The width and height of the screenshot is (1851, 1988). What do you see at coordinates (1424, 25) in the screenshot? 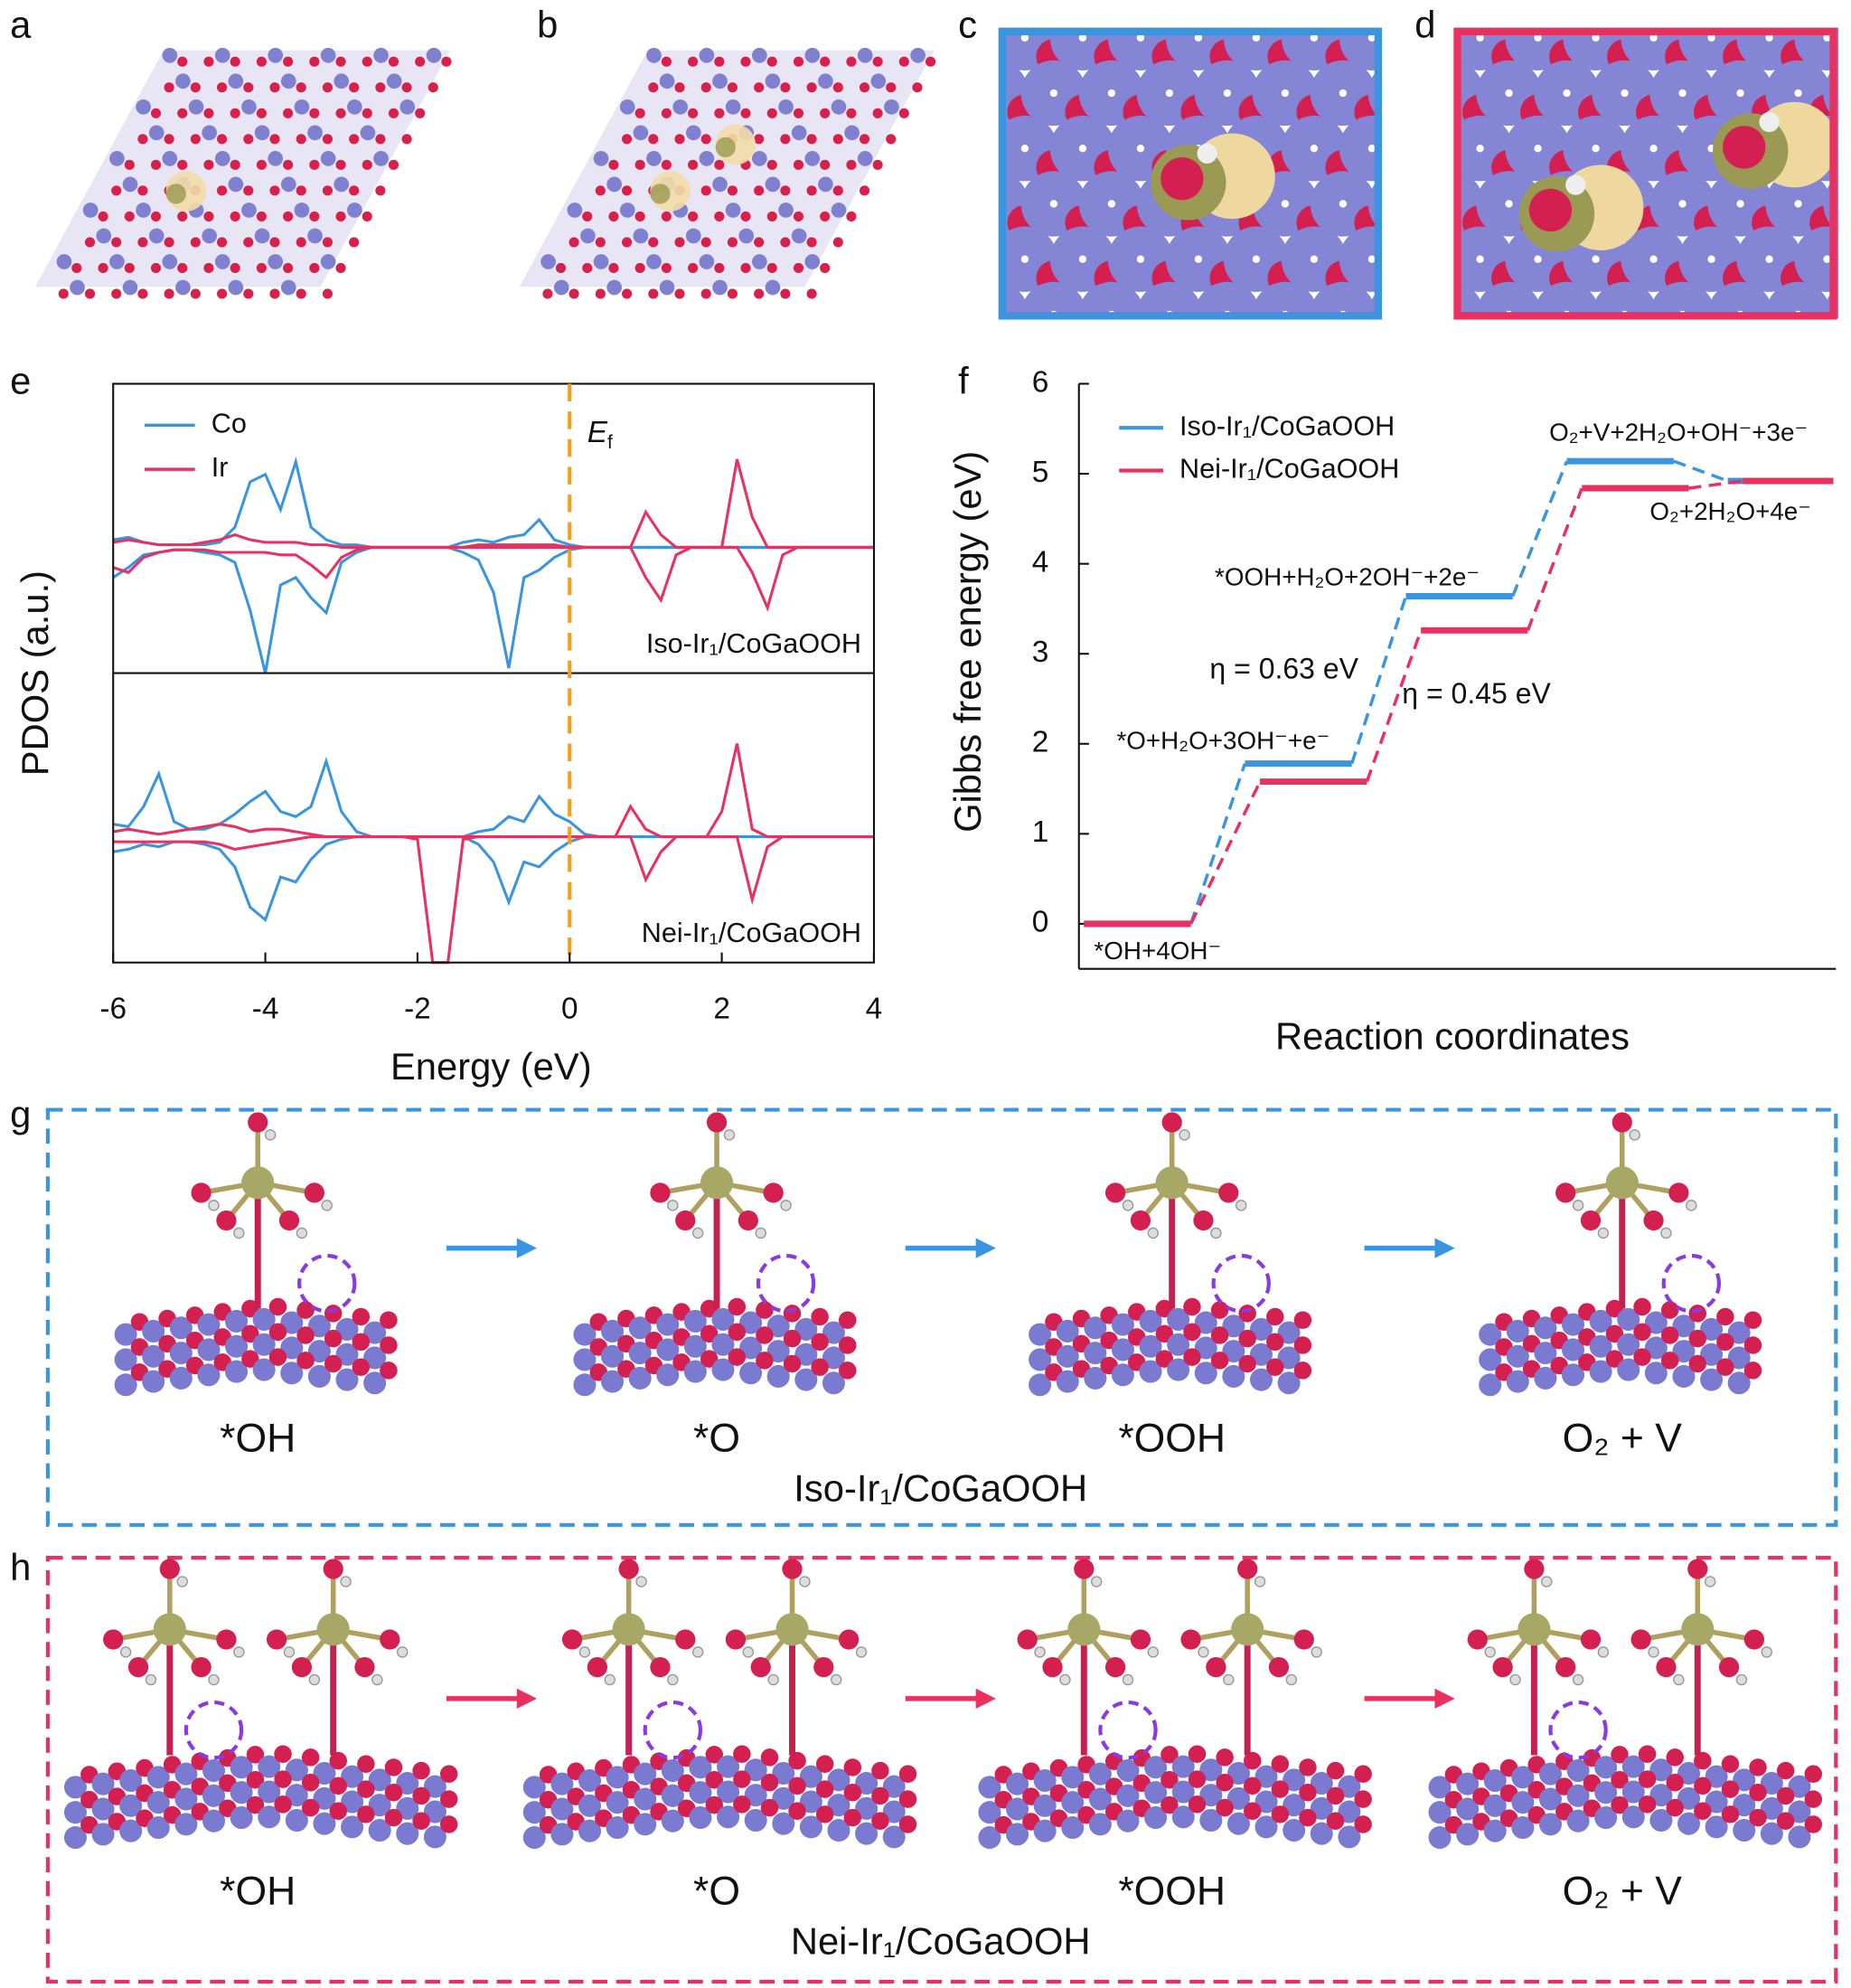
I see `panel-label: d` at bounding box center [1424, 25].